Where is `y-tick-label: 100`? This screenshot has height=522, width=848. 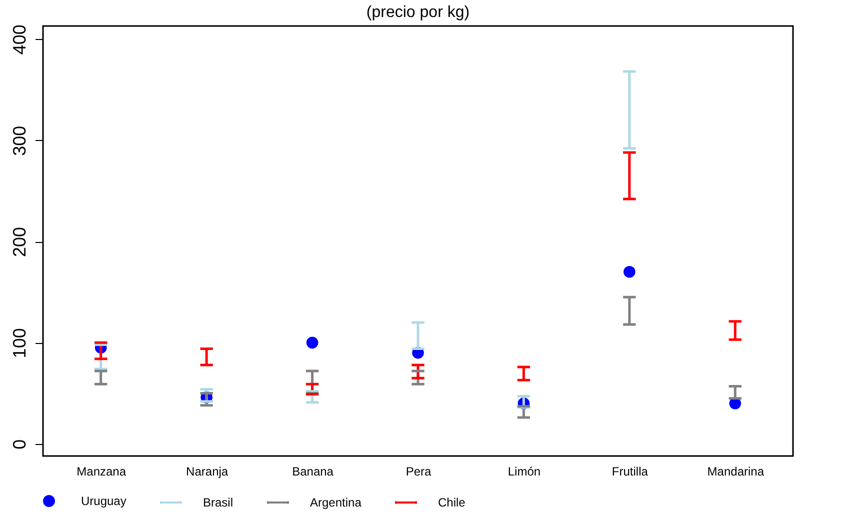
y-tick-label: 100 is located at coordinates (20, 343).